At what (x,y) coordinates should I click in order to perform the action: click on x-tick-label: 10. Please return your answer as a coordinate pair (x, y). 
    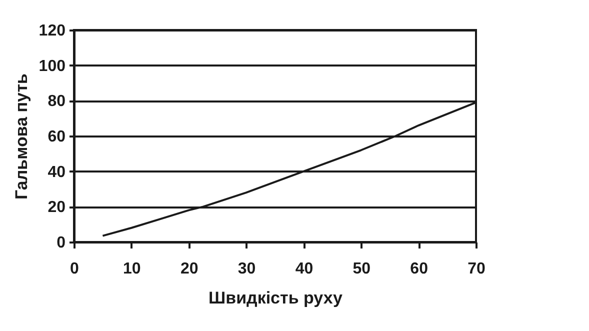
    Looking at the image, I should click on (132, 269).